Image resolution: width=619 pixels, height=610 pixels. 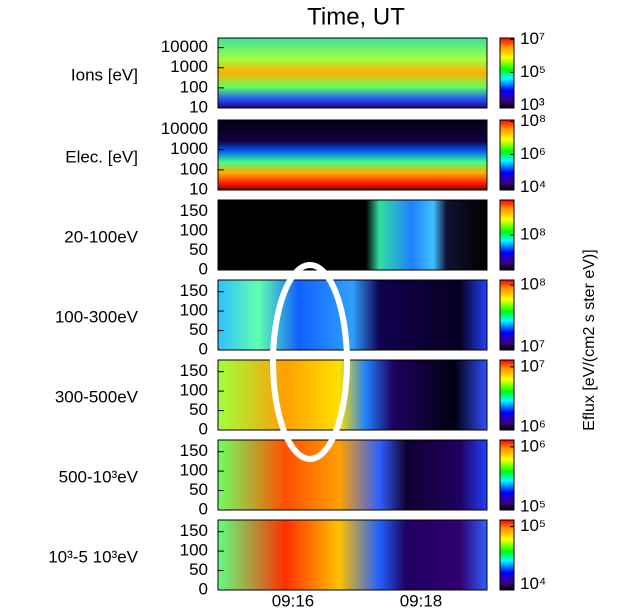 I want to click on panel-label: 20-100eV, so click(x=101, y=236).